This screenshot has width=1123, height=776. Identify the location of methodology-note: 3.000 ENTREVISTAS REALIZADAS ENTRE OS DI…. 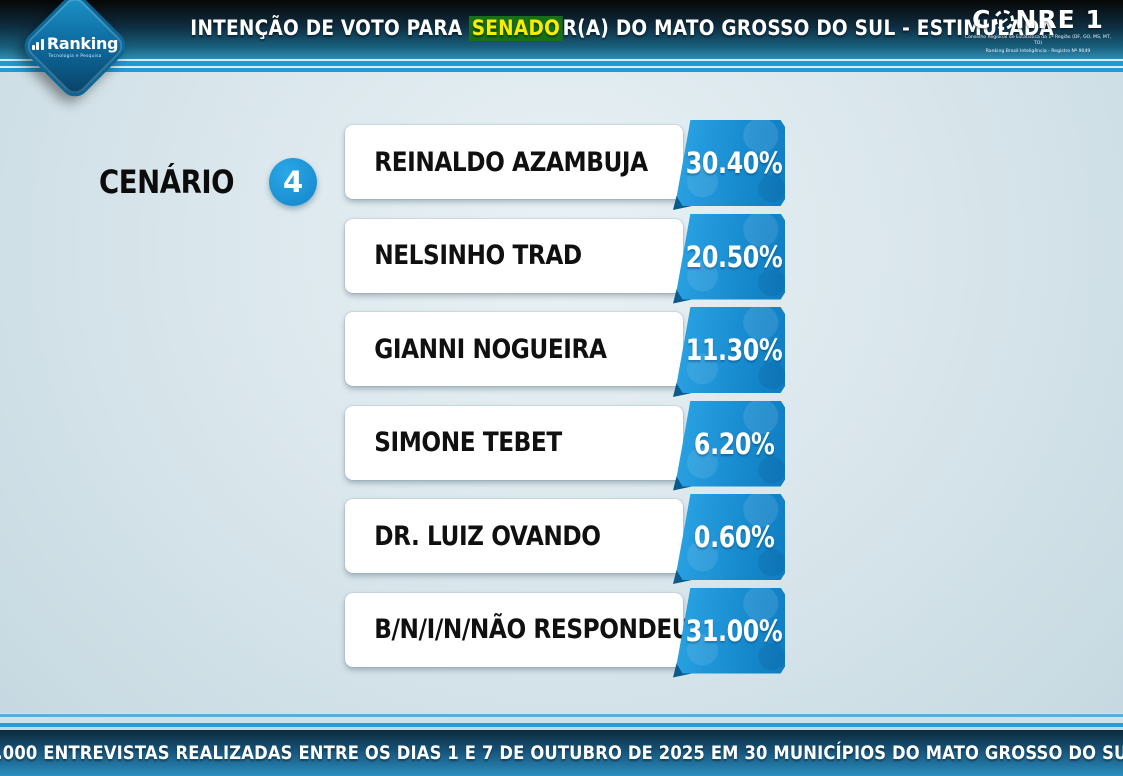
(561, 753).